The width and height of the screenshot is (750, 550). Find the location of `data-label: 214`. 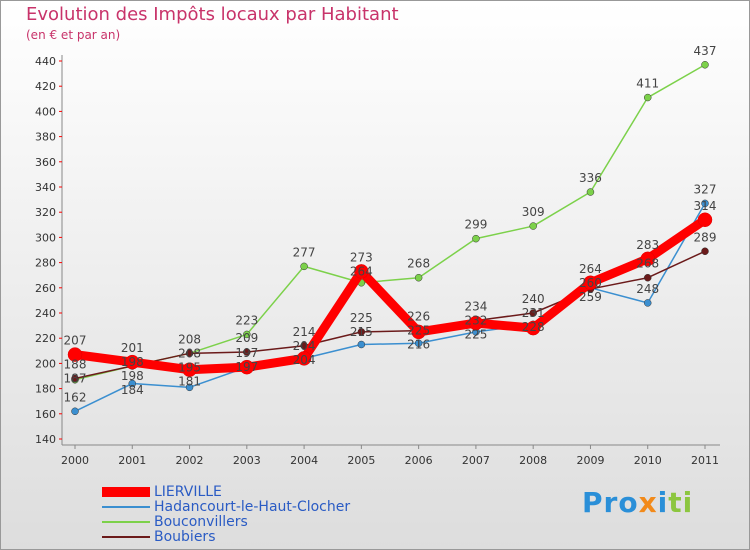

data-label: 214 is located at coordinates (304, 332).